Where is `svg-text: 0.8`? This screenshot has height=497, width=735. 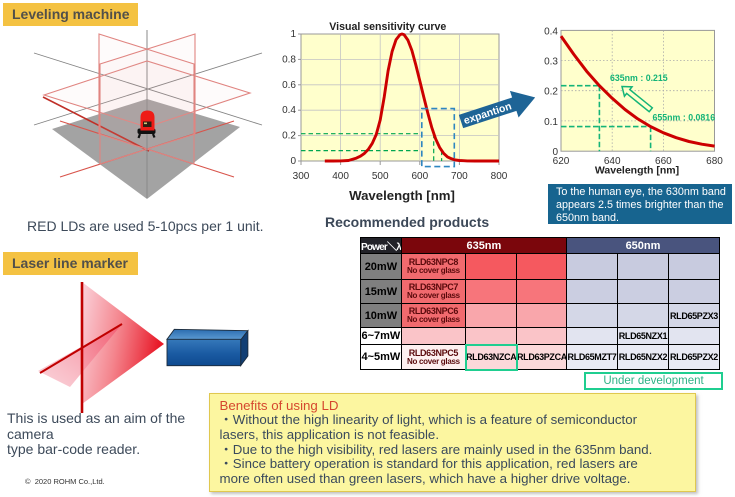
svg-text: 0.8 is located at coordinates (289, 59).